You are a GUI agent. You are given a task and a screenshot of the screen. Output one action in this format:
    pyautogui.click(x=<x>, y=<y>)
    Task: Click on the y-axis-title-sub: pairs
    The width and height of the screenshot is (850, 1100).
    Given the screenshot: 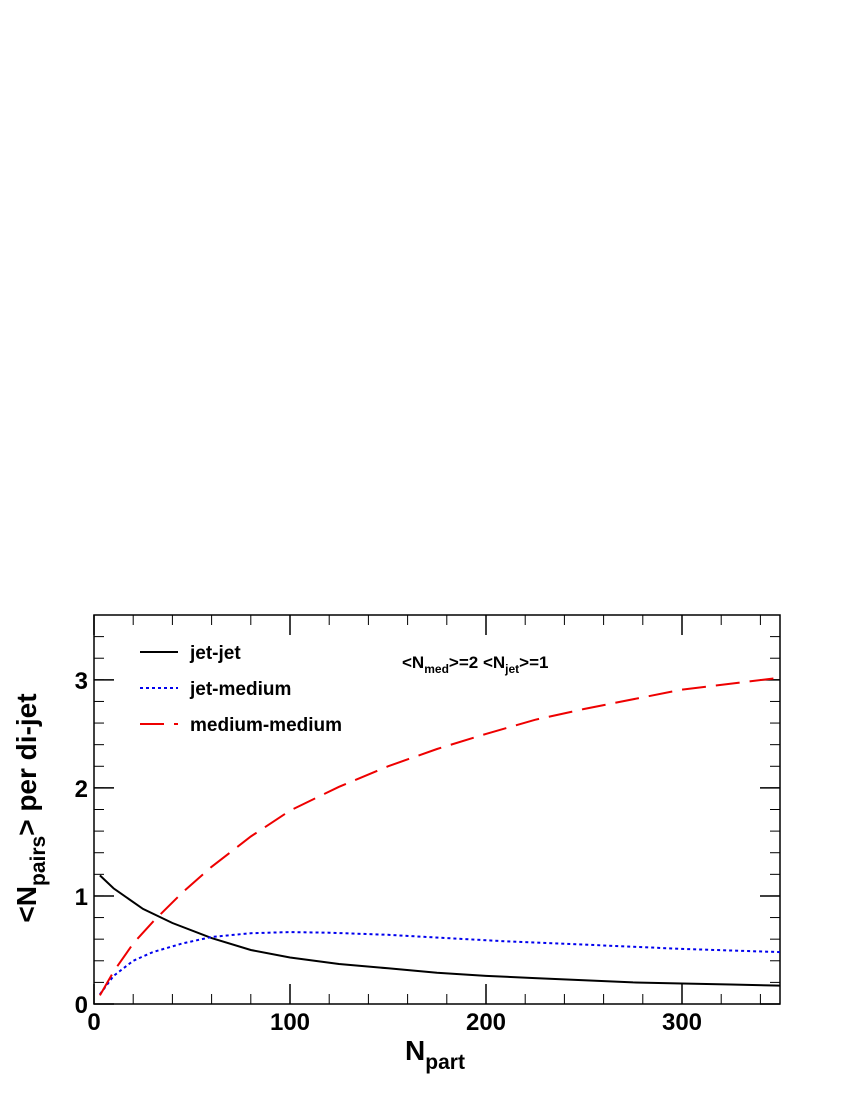 What is the action you would take?
    pyautogui.click(x=38, y=861)
    